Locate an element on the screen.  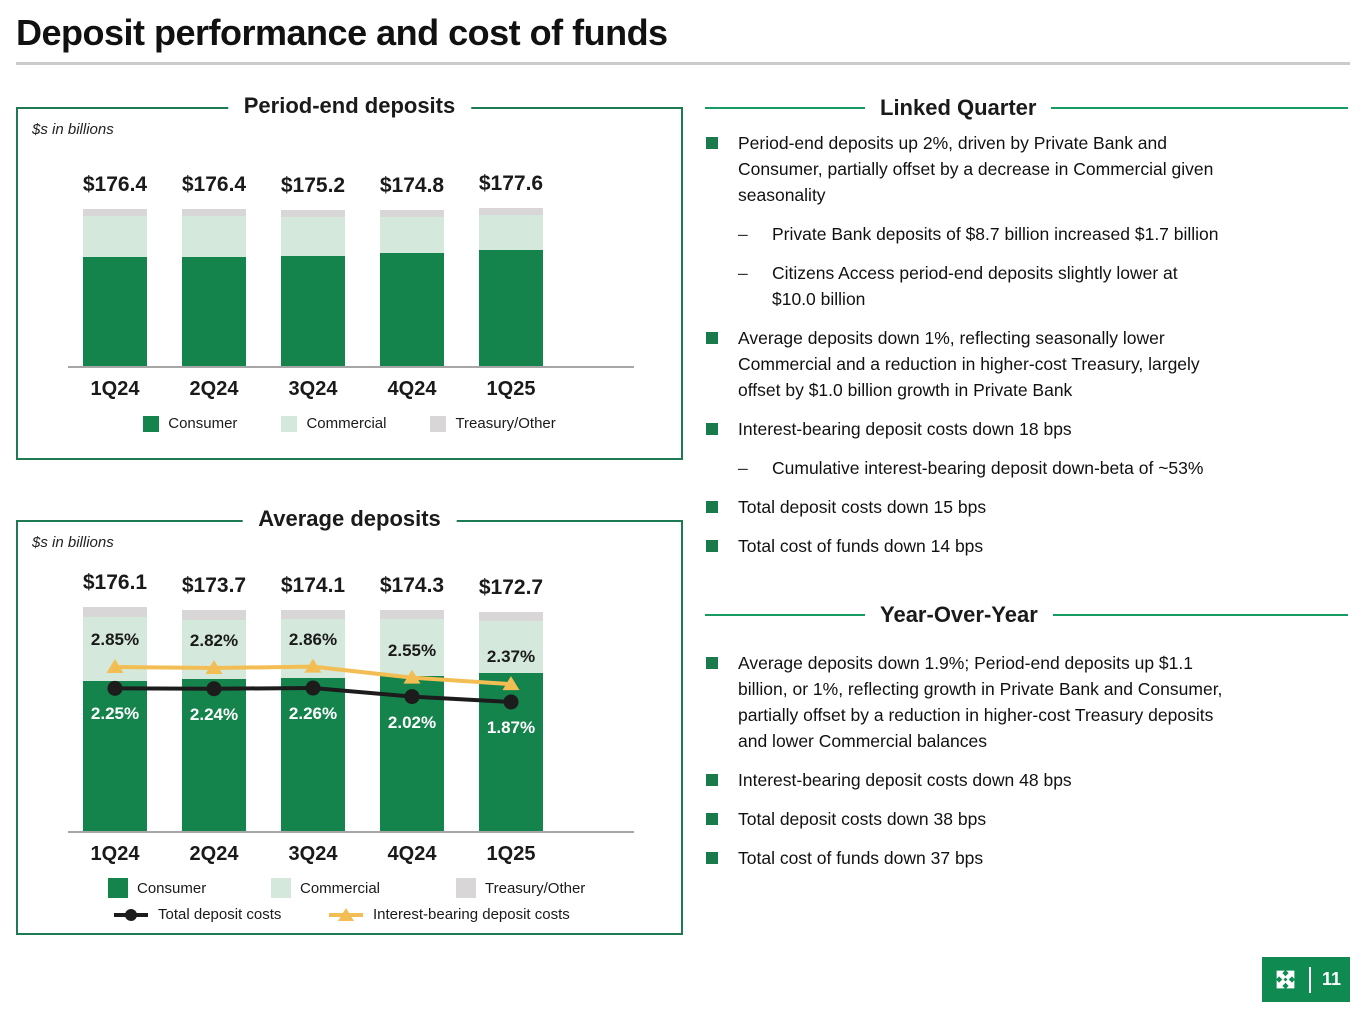
total-deposit-cost-pct-label: 1.87% is located at coordinates (511, 727).